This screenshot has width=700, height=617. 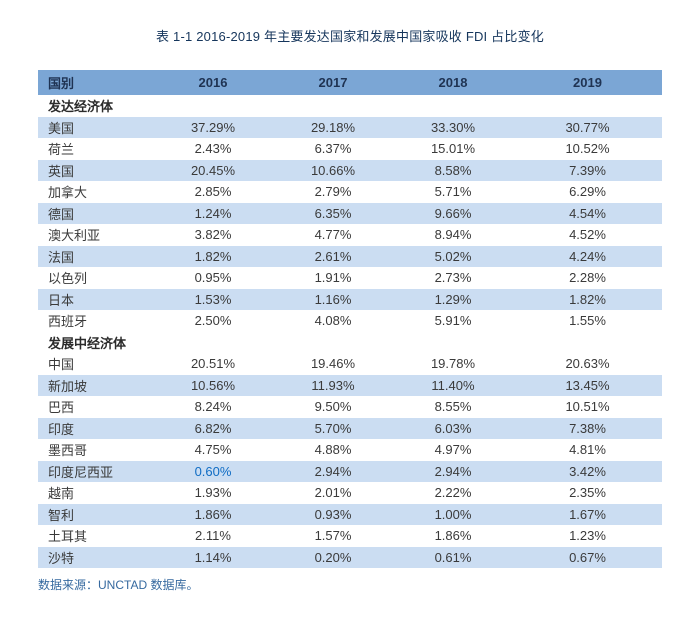 I want to click on table-row: 以色列 0.95% 1.91% 2.73% 2.28%, so click(x=350, y=278).